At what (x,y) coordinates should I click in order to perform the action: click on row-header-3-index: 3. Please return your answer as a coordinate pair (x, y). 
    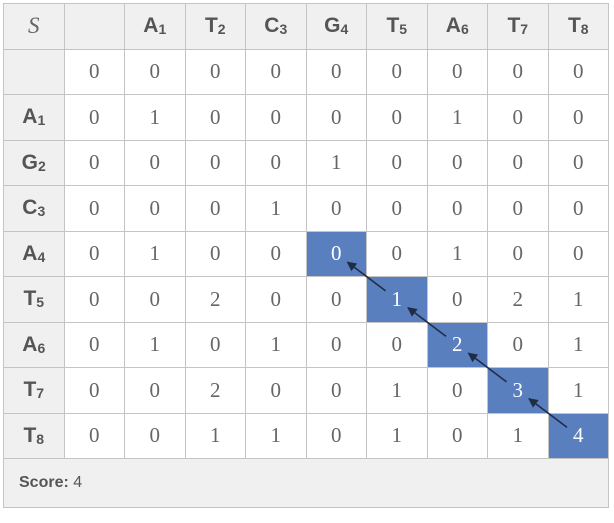
    Looking at the image, I should click on (41, 211).